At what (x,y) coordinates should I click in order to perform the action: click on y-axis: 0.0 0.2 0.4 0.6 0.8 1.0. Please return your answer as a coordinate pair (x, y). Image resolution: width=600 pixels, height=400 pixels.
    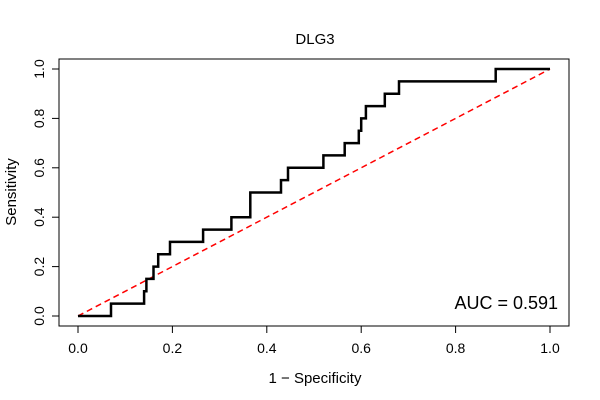
    Looking at the image, I should click on (45, 192).